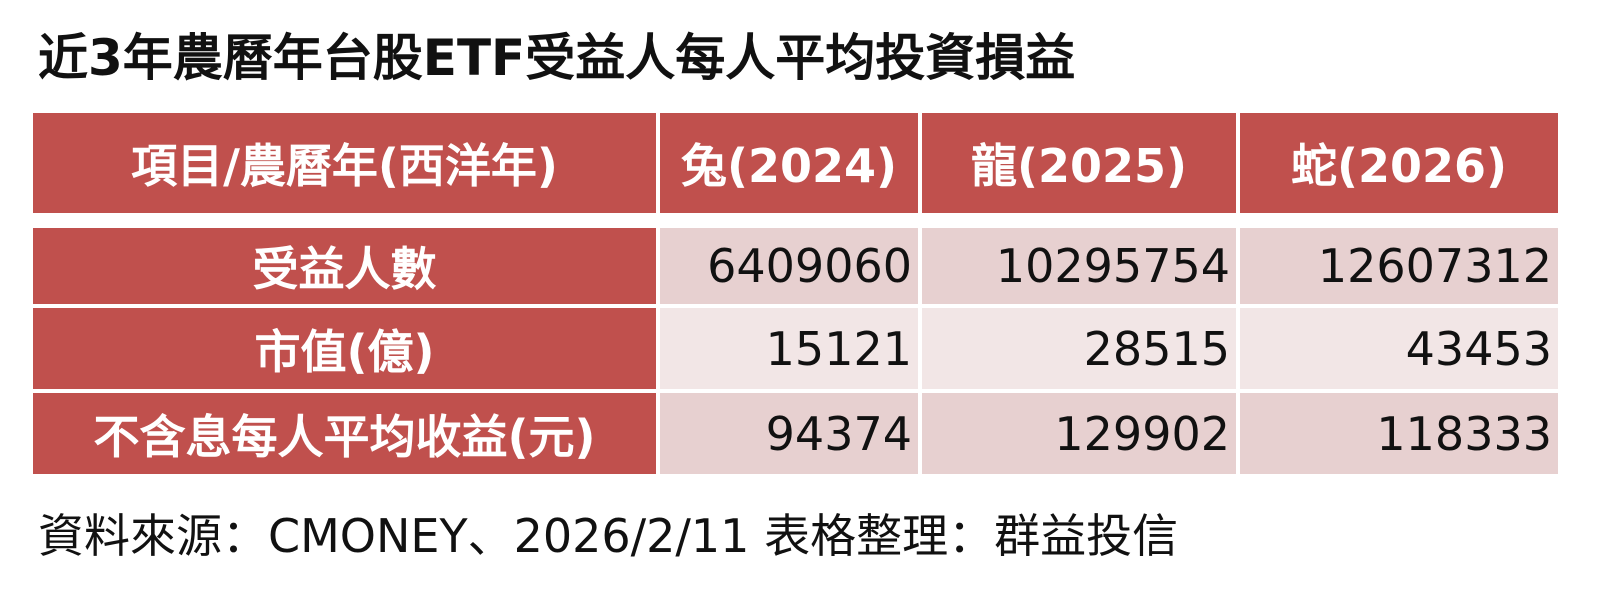 This screenshot has height=609, width=1599. Describe the element at coordinates (557, 58) in the screenshot. I see `title: 近3年農曆年台股ETF受益人每人平均投資損益` at that location.